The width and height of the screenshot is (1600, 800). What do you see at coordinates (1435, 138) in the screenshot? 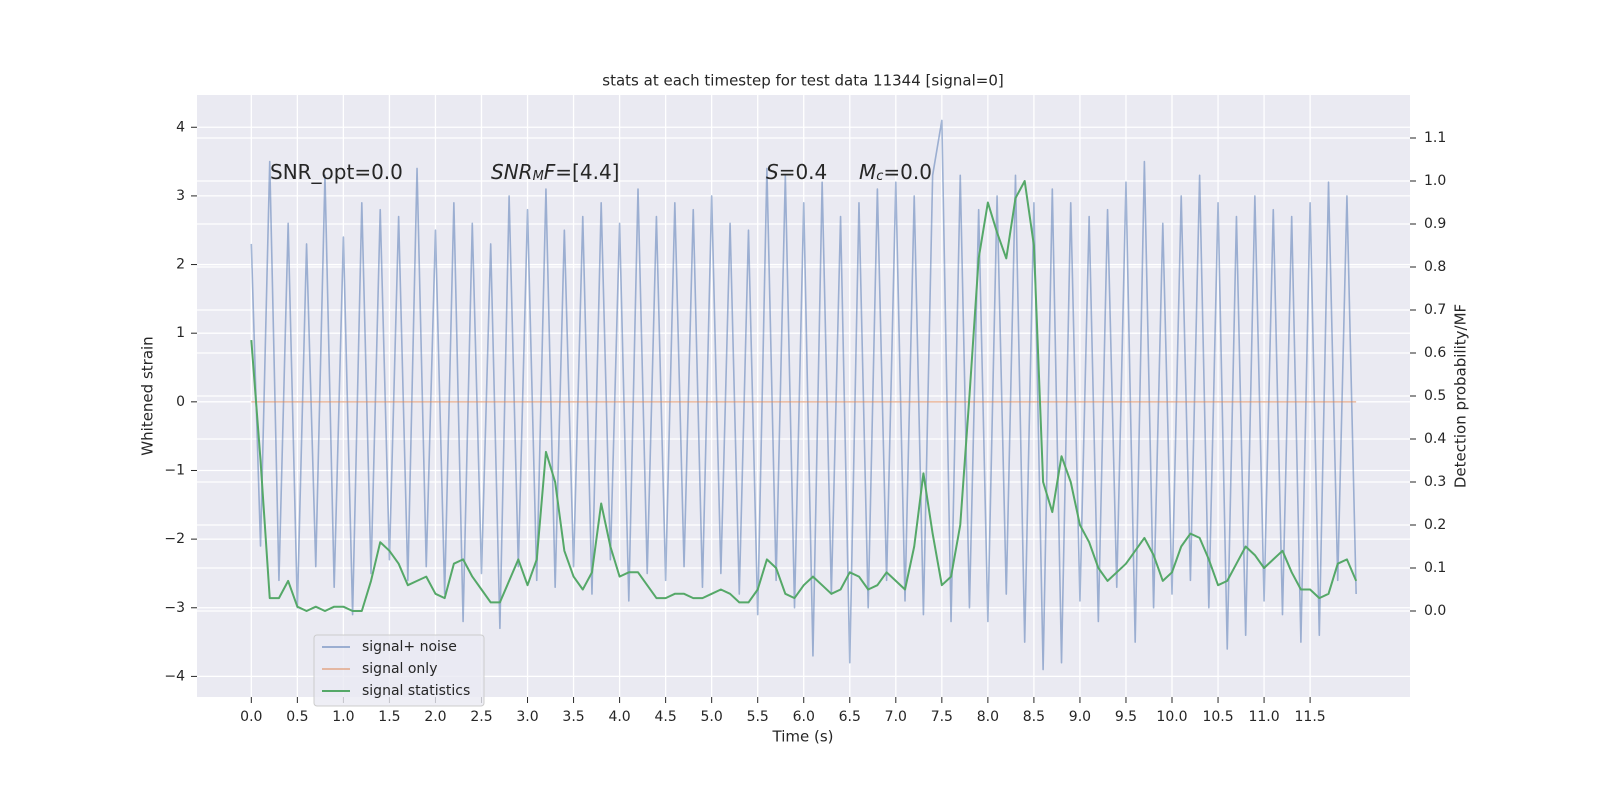
I see `y2-tick-label: 1.1` at bounding box center [1435, 138].